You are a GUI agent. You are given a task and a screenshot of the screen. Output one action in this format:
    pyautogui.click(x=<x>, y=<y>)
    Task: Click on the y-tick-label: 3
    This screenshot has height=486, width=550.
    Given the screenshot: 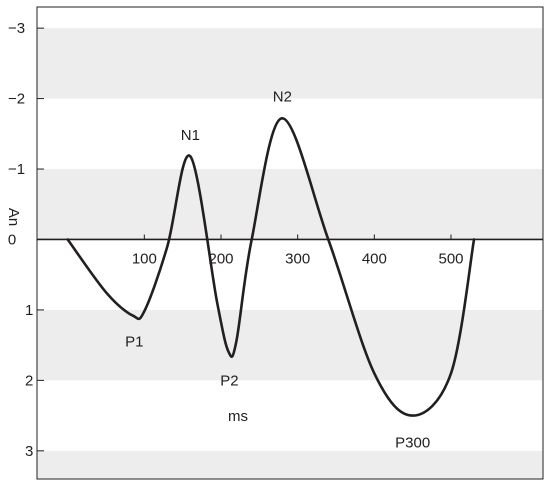 What is the action you would take?
    pyautogui.click(x=29, y=451)
    